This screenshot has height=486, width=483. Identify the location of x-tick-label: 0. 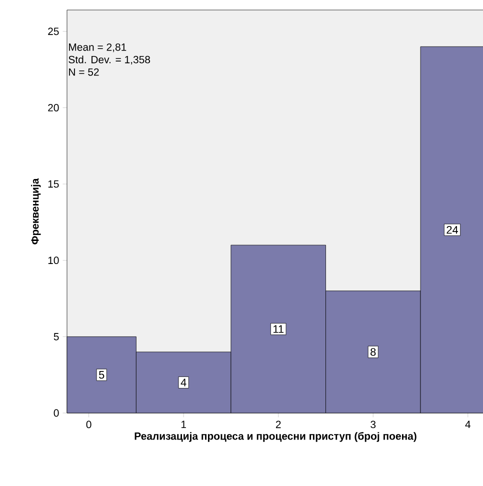
(89, 424).